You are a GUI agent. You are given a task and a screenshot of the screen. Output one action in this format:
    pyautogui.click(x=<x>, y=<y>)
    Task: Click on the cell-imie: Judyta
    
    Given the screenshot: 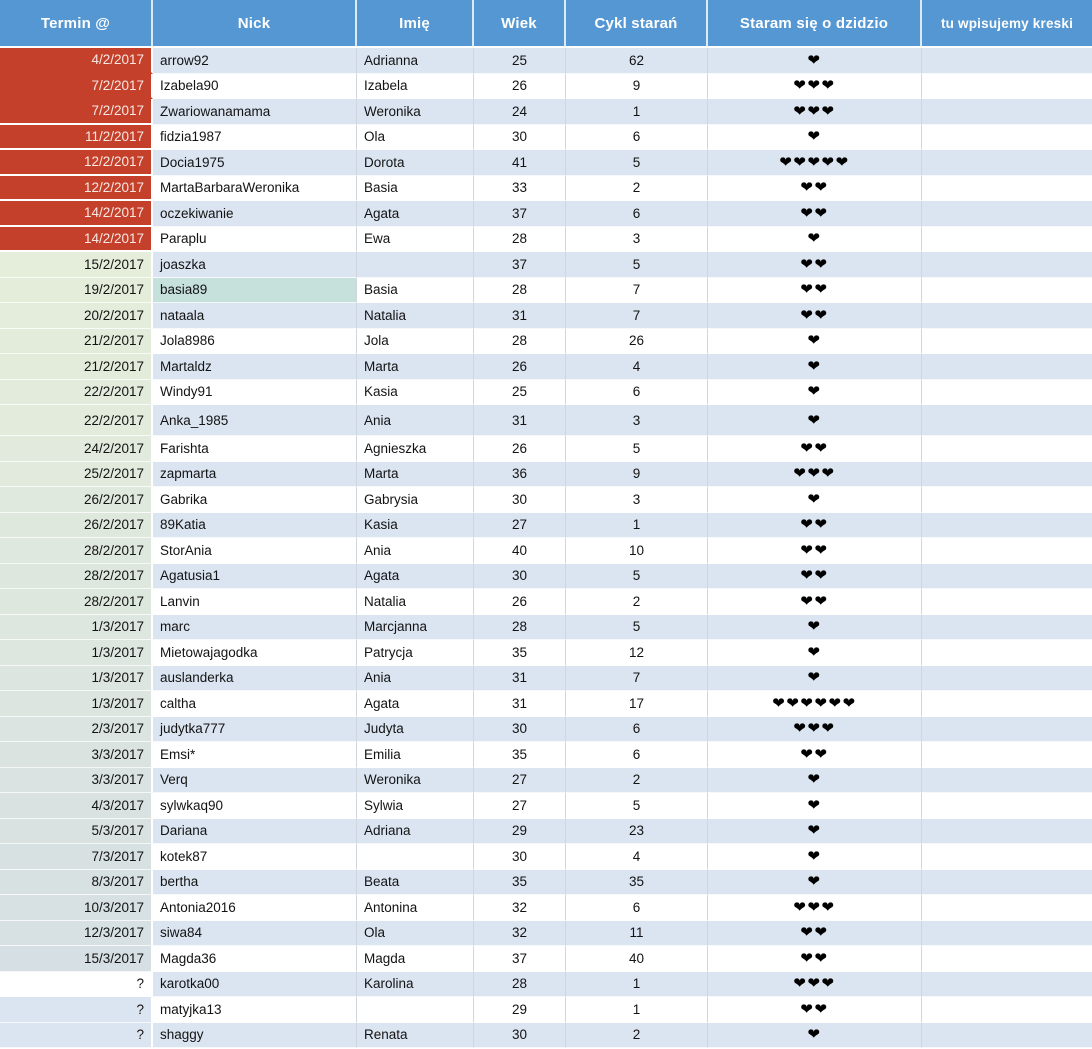 What is the action you would take?
    pyautogui.click(x=415, y=729)
    